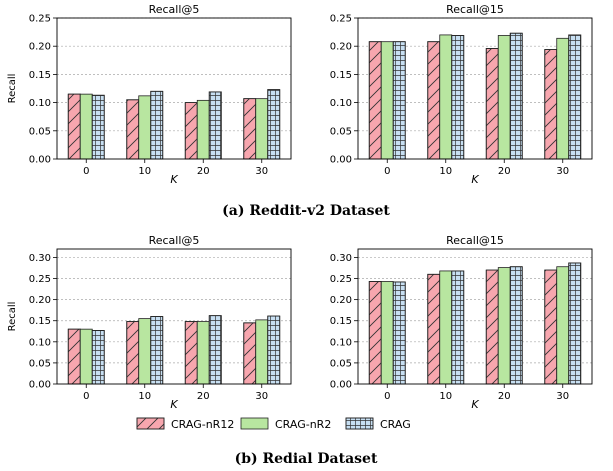  Describe the element at coordinates (306, 459) in the screenshot. I see `caption-bottom: (b) Redial Dataset` at that location.